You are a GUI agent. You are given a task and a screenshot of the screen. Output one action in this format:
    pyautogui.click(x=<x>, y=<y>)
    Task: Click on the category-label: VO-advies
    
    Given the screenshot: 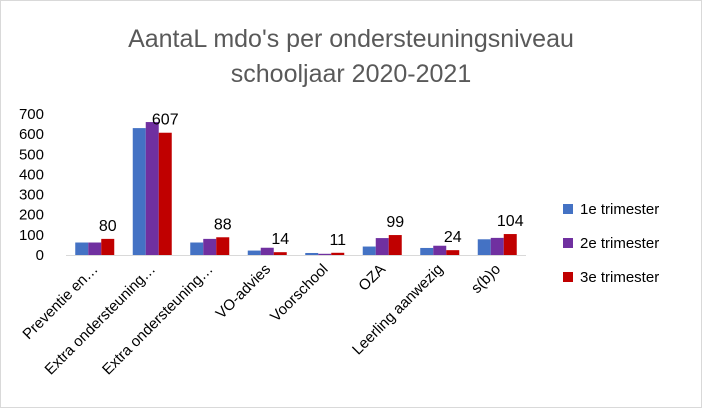 What is the action you would take?
    pyautogui.click(x=244, y=292)
    